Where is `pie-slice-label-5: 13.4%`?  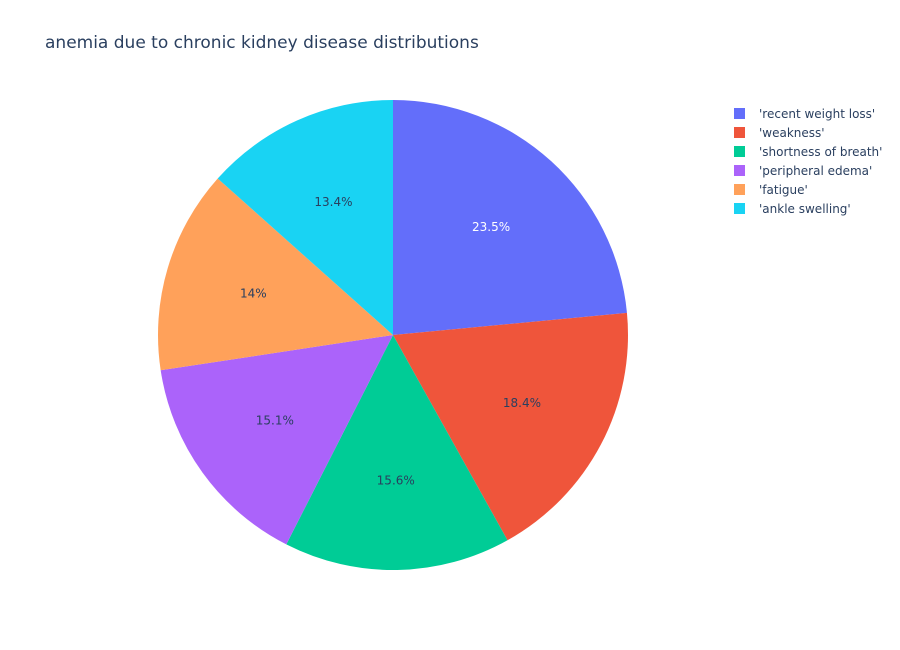 pie-slice-label-5: 13.4% is located at coordinates (333, 202).